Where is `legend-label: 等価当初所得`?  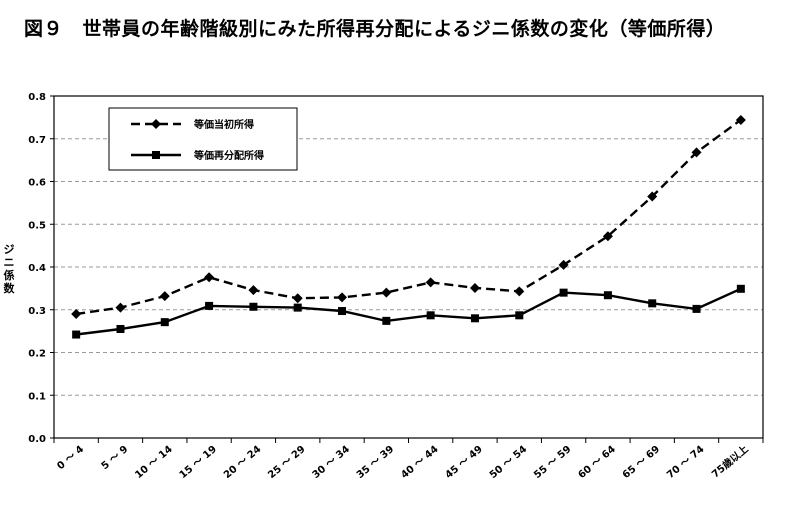
legend-label: 等価当初所得 is located at coordinates (224, 124).